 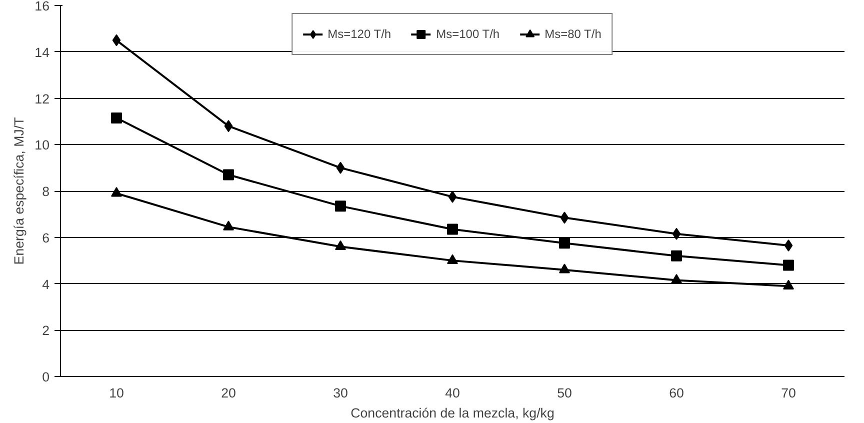 What do you see at coordinates (42, 145) in the screenshot?
I see `y-tick-label: 10` at bounding box center [42, 145].